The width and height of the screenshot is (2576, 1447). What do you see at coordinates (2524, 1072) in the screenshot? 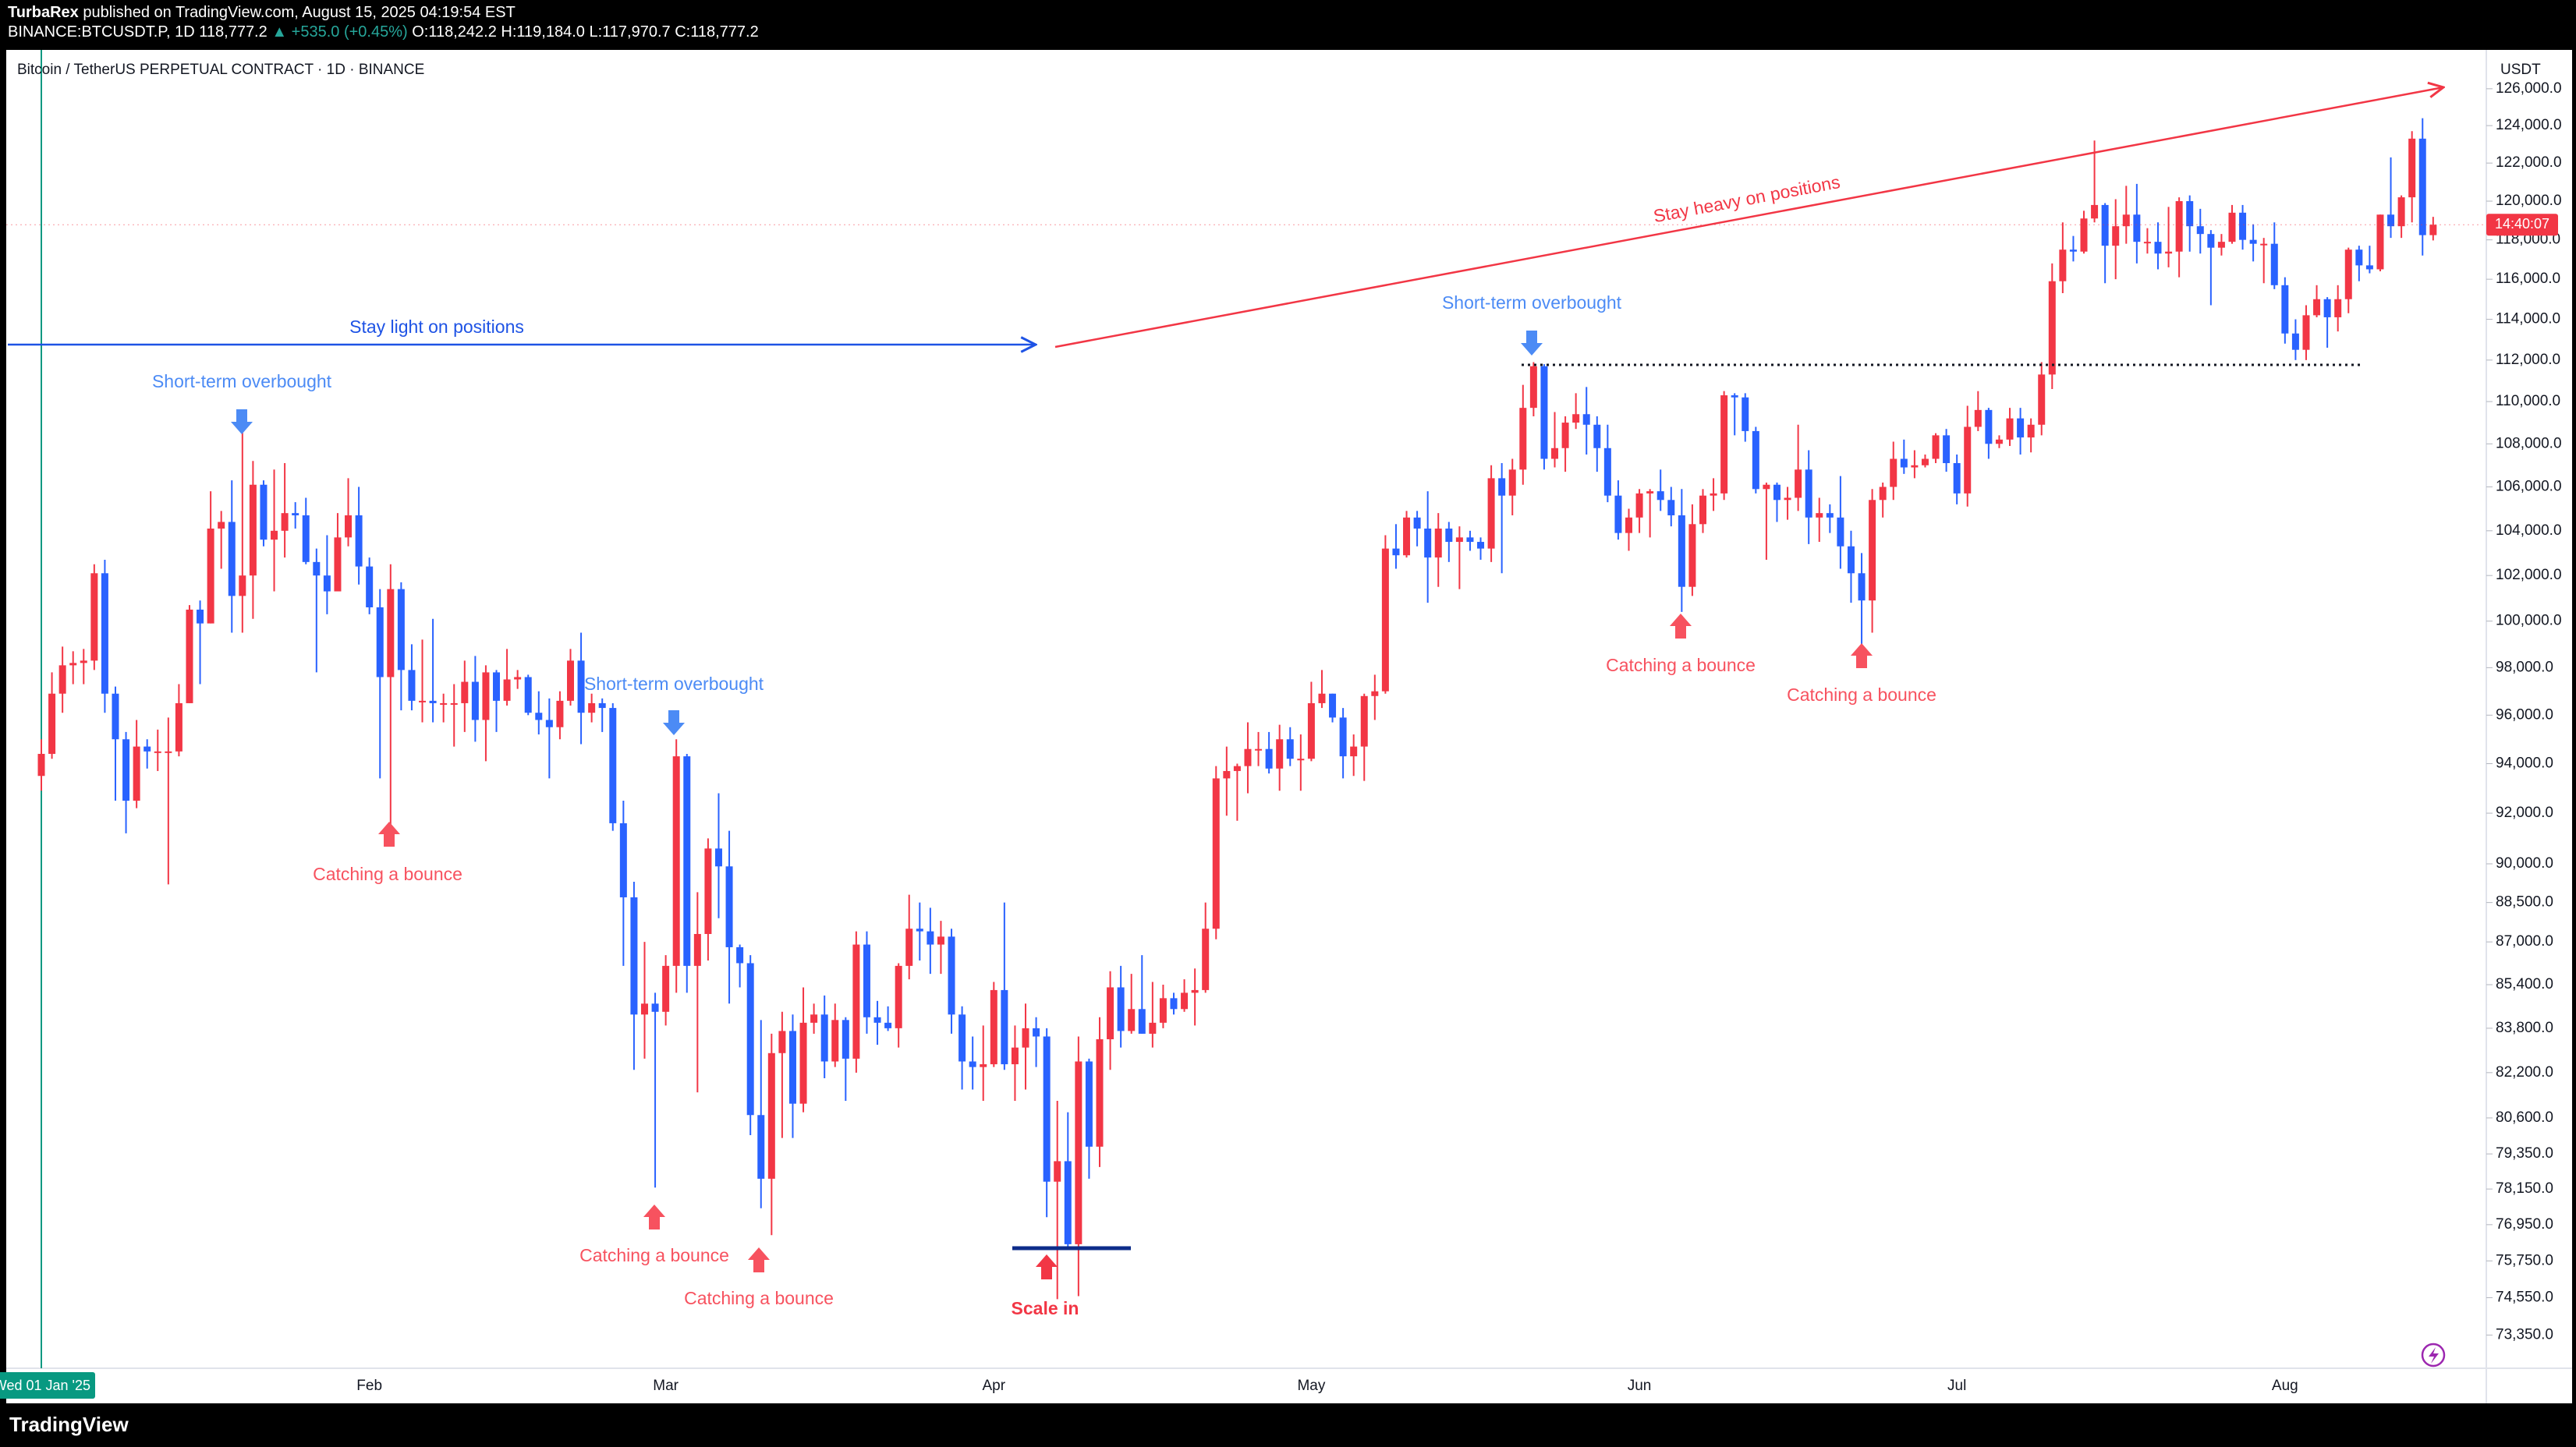
I see `y-tick-label: 82,200.0` at bounding box center [2524, 1072].